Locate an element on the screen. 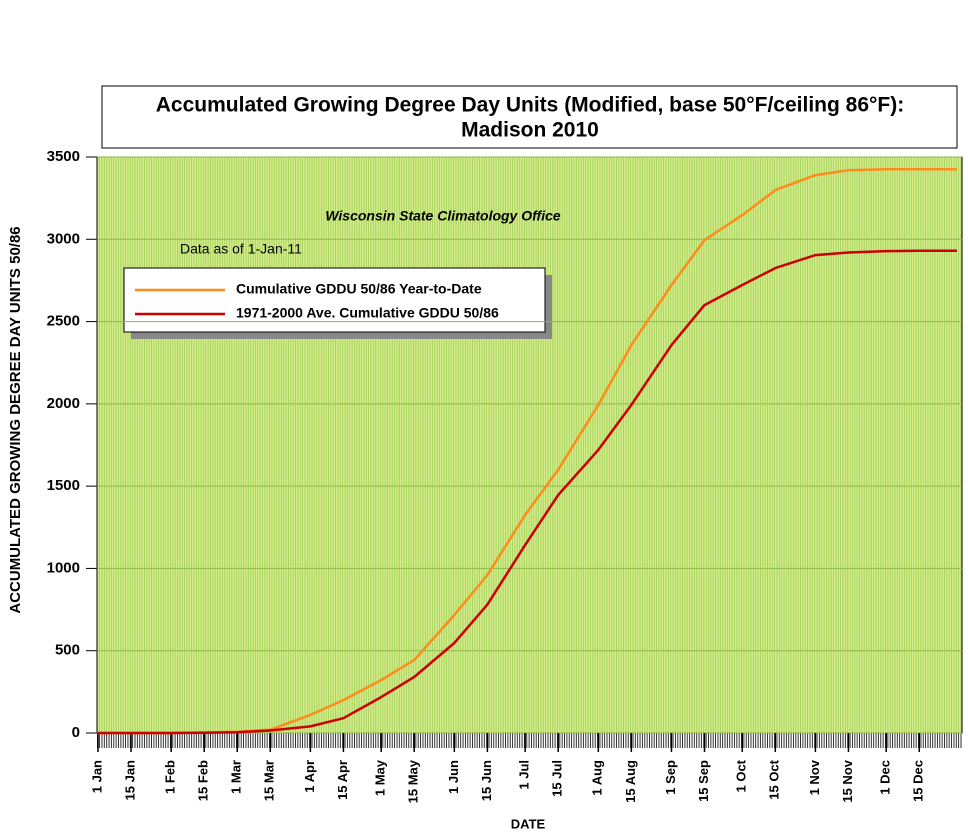  day-ticks is located at coordinates (529, 740).